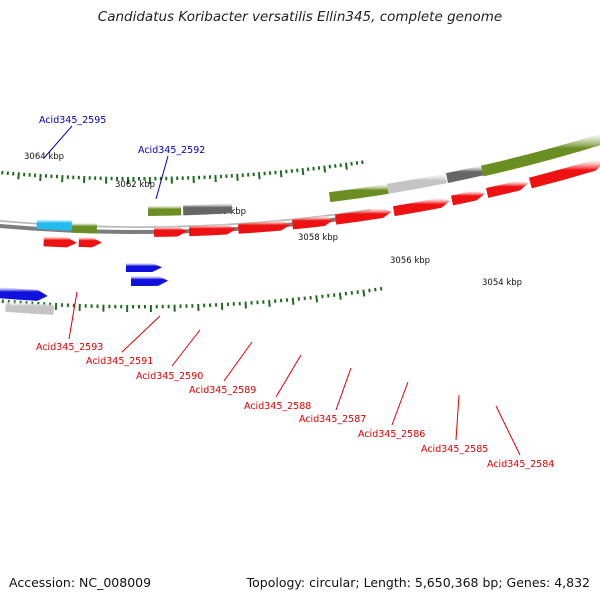 The height and width of the screenshot is (600, 600). I want to click on scale-label: 3056 kbp, so click(410, 261).